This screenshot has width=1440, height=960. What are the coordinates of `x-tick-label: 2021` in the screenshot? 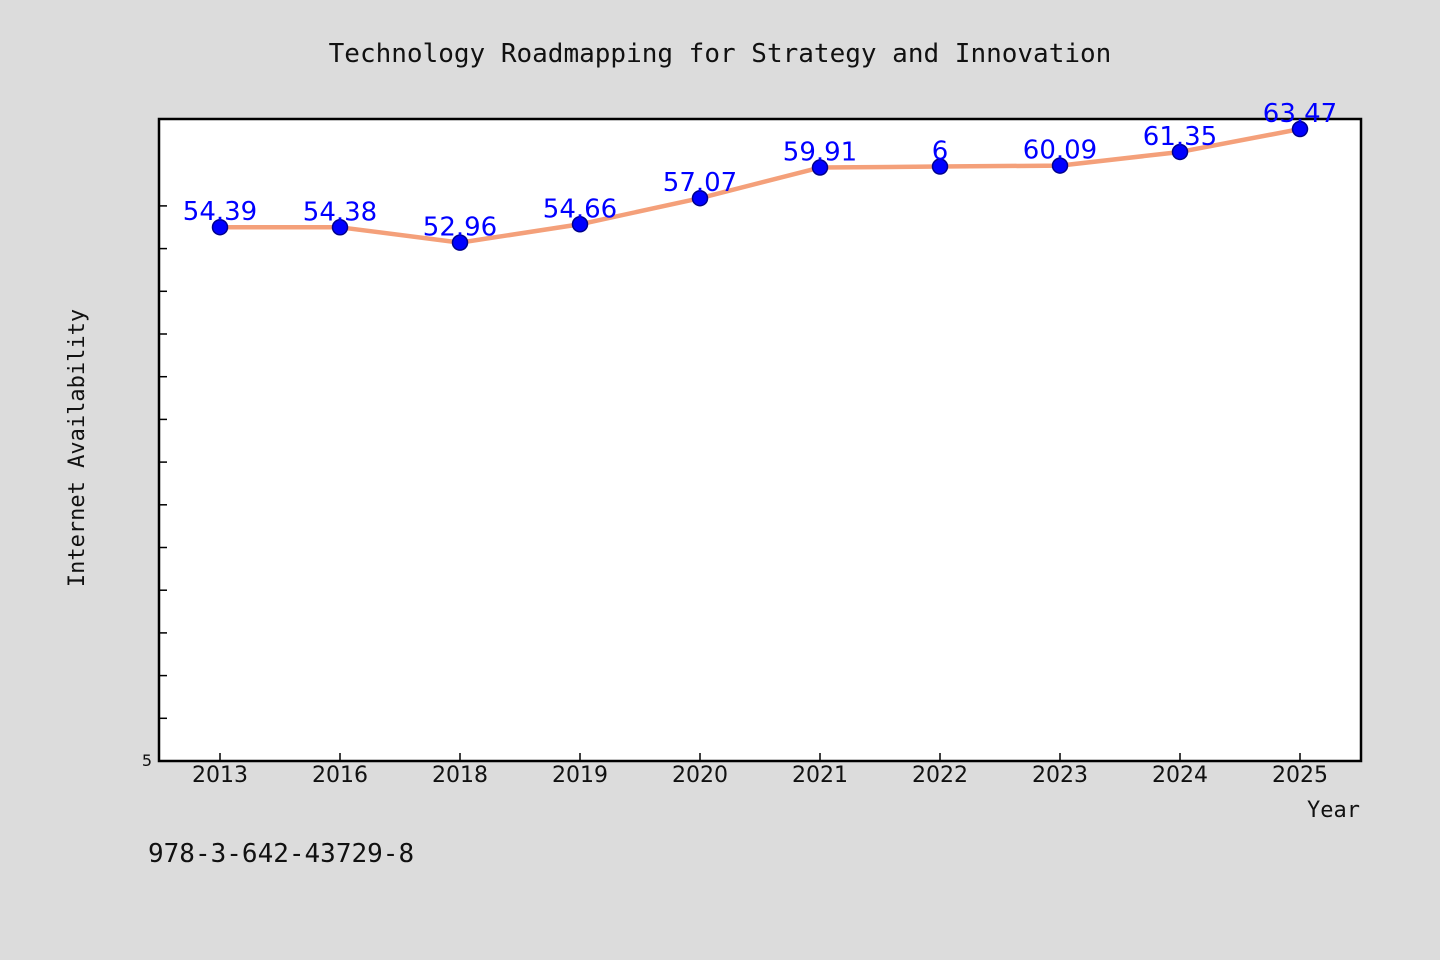 It's located at (820, 775).